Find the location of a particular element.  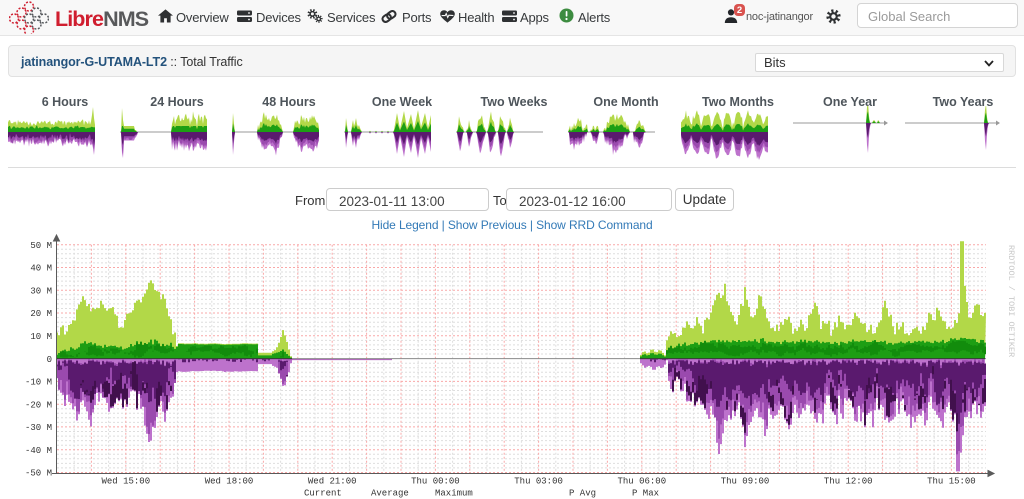

svg-text: Wed 18:00 is located at coordinates (229, 482).